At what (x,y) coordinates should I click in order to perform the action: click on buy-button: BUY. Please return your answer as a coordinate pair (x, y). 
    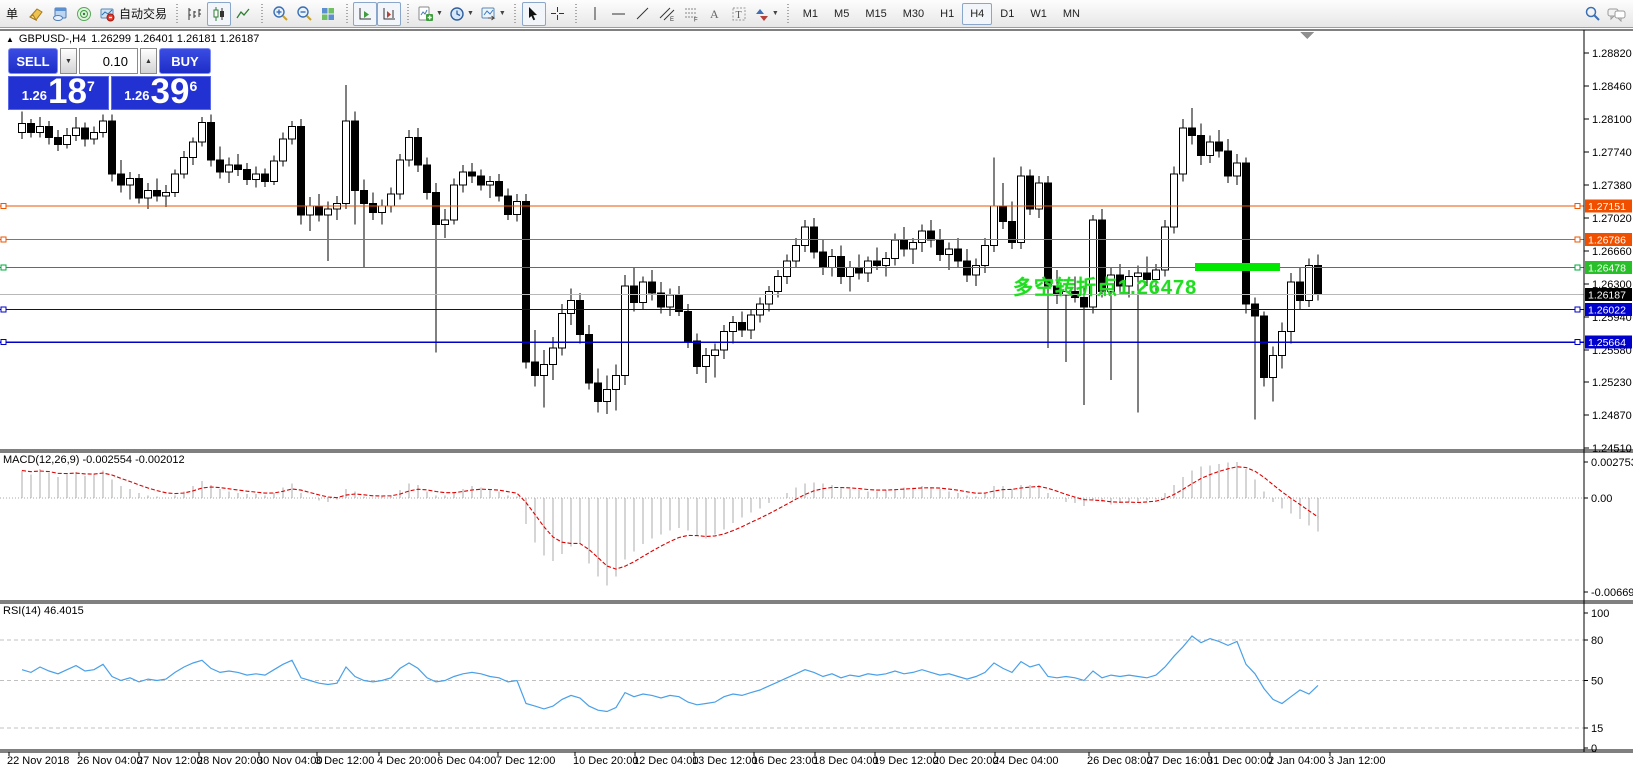
    Looking at the image, I should click on (185, 61).